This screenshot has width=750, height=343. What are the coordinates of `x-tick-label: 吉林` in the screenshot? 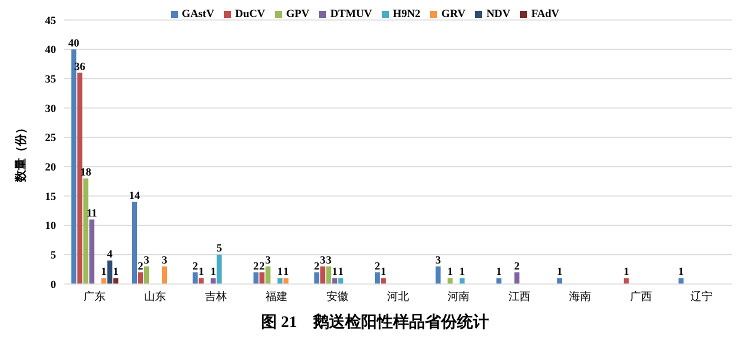 It's located at (215, 296).